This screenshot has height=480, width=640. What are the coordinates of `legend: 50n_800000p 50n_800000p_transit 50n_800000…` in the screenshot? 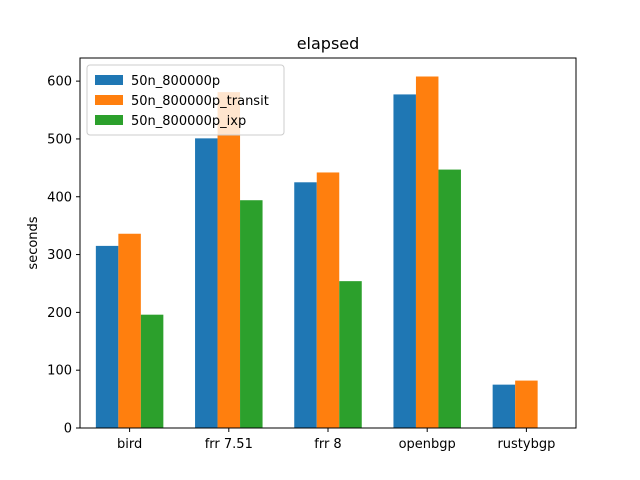 It's located at (185, 100).